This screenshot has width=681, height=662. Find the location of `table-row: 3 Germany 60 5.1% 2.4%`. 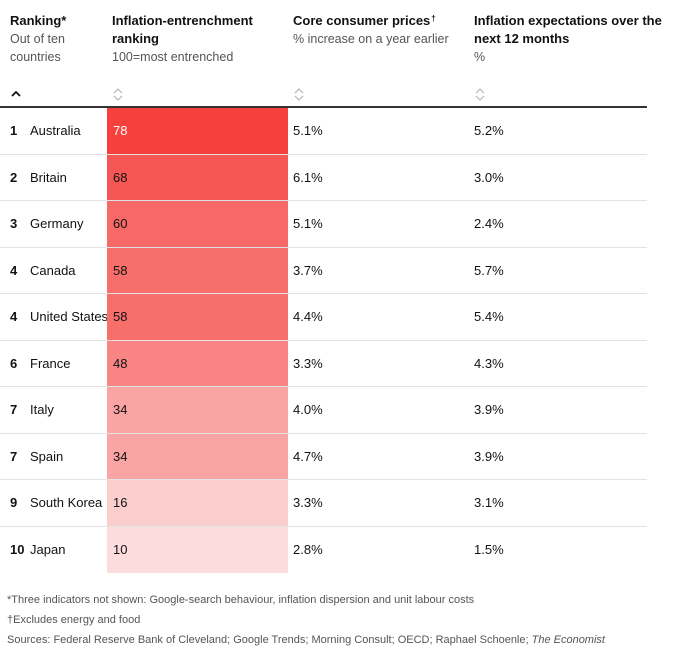

table-row: 3 Germany 60 5.1% 2.4% is located at coordinates (323, 224).